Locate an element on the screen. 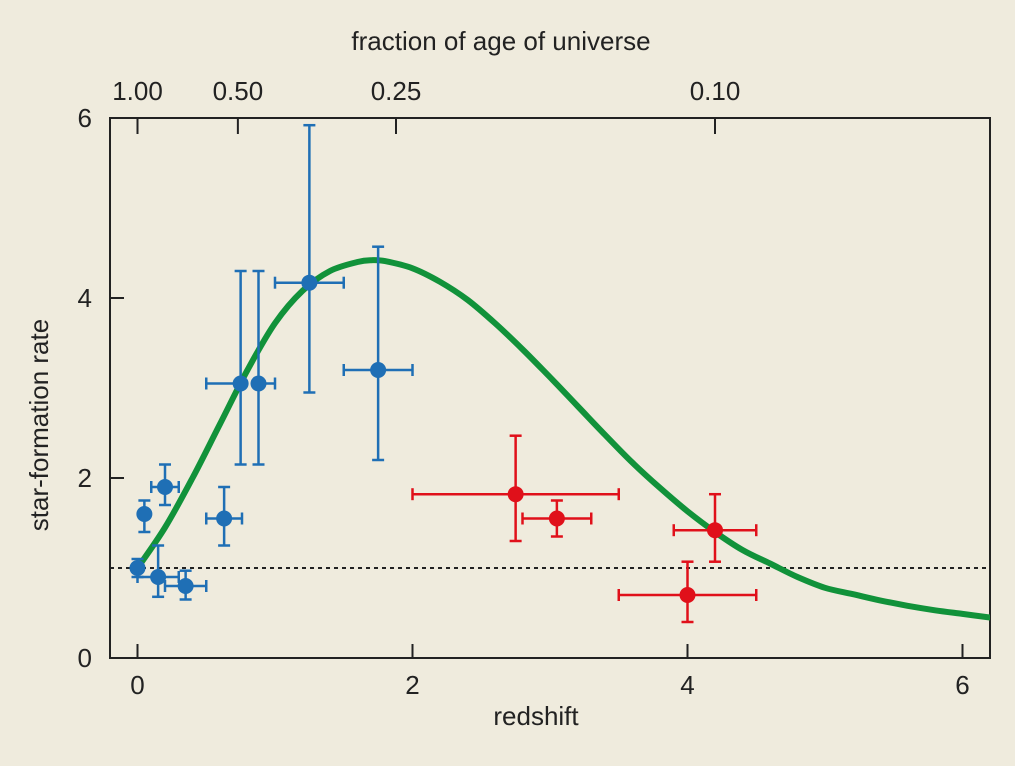 The image size is (1015, 766). top-tick-label: 0.25 is located at coordinates (396, 91).